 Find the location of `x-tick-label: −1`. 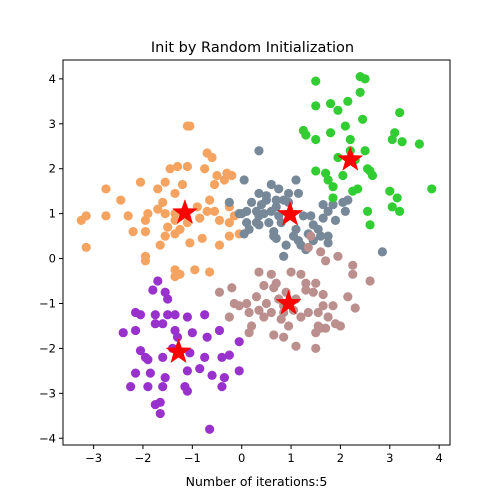

x-tick-label: −1 is located at coordinates (192, 458).